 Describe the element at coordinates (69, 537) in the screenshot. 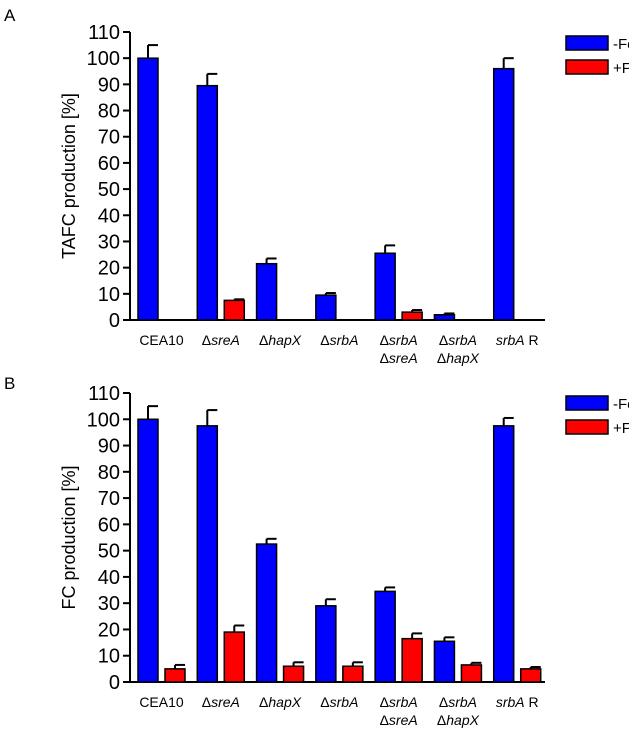

I see `y-axis-title: FC production [%]` at that location.